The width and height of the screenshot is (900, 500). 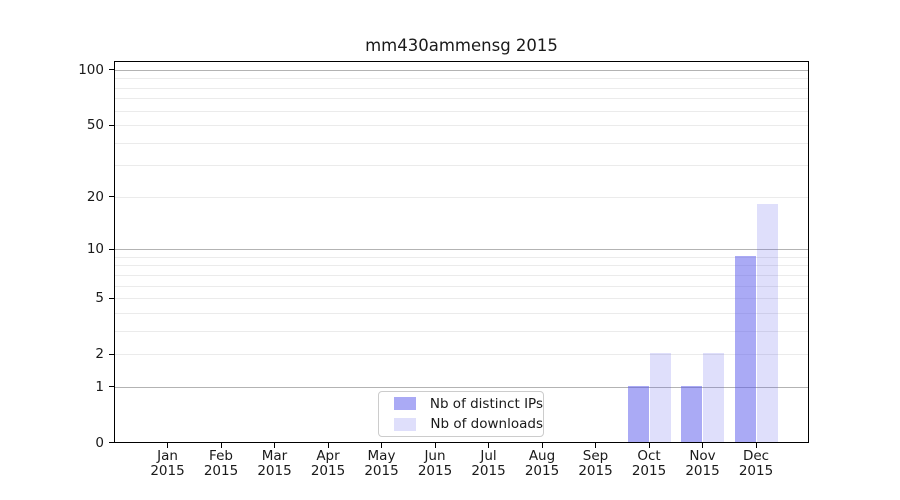 I want to click on y-tick-label: 1, so click(x=99, y=386).